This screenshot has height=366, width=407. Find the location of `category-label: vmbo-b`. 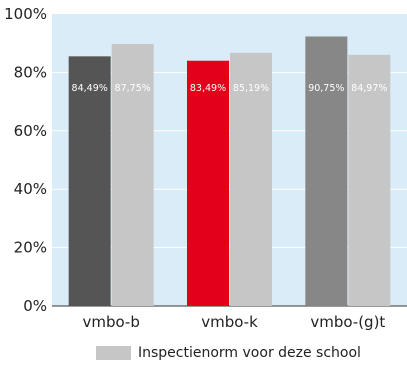

category-label: vmbo-b is located at coordinates (110, 322).